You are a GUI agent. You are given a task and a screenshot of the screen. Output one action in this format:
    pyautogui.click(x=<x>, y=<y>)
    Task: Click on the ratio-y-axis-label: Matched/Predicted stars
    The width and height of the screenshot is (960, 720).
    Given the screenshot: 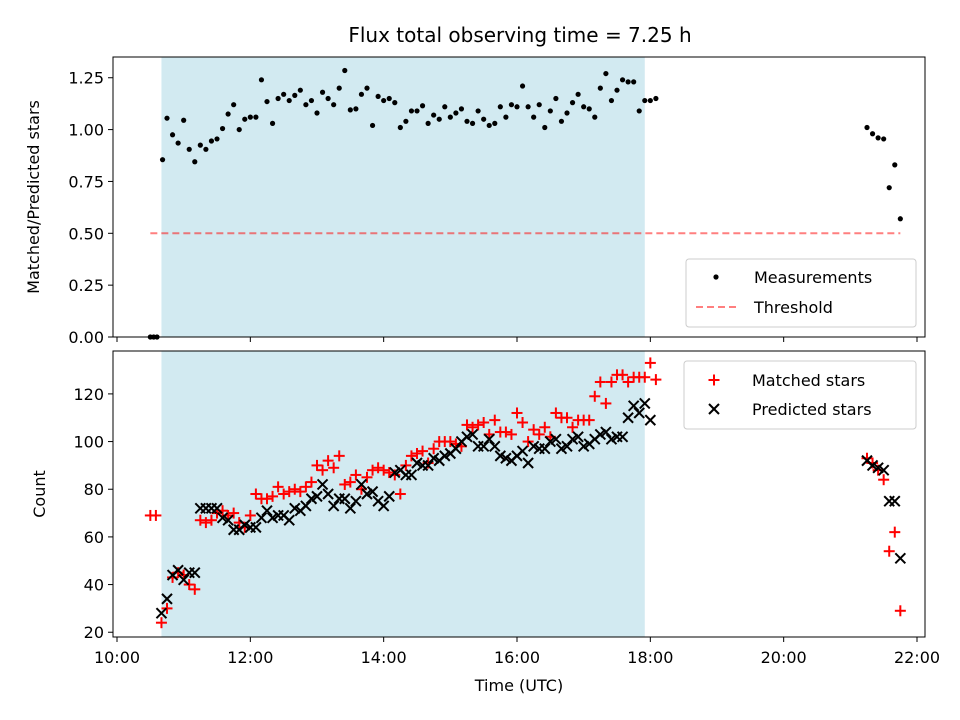 What is the action you would take?
    pyautogui.click(x=33, y=197)
    